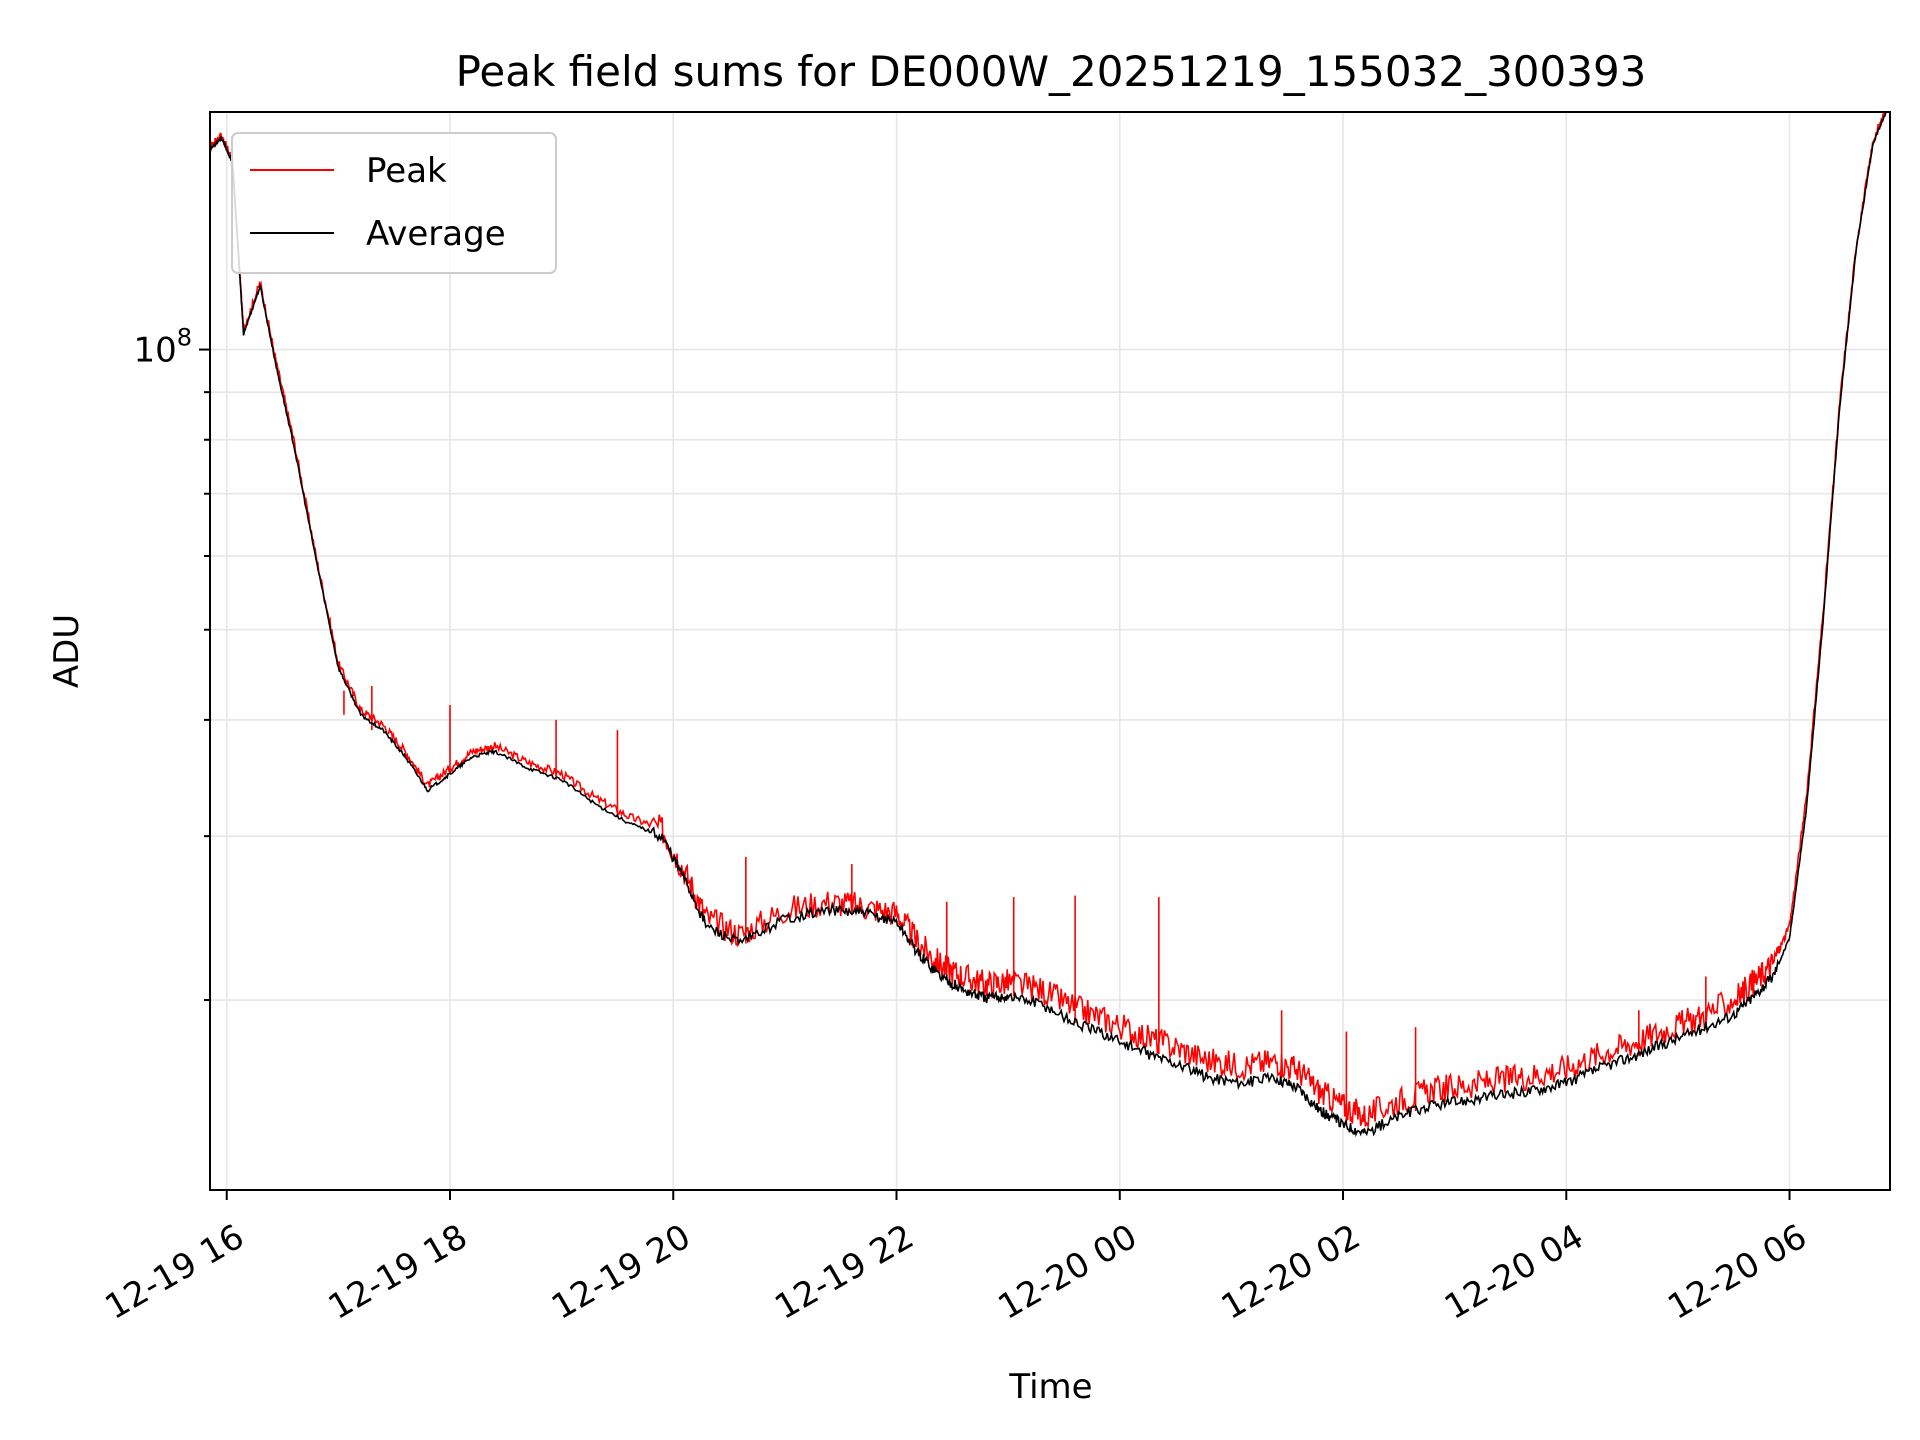 Image resolution: width=1920 pixels, height=1440 pixels. Describe the element at coordinates (67, 651) in the screenshot. I see `y-axis-label: ADU` at that location.